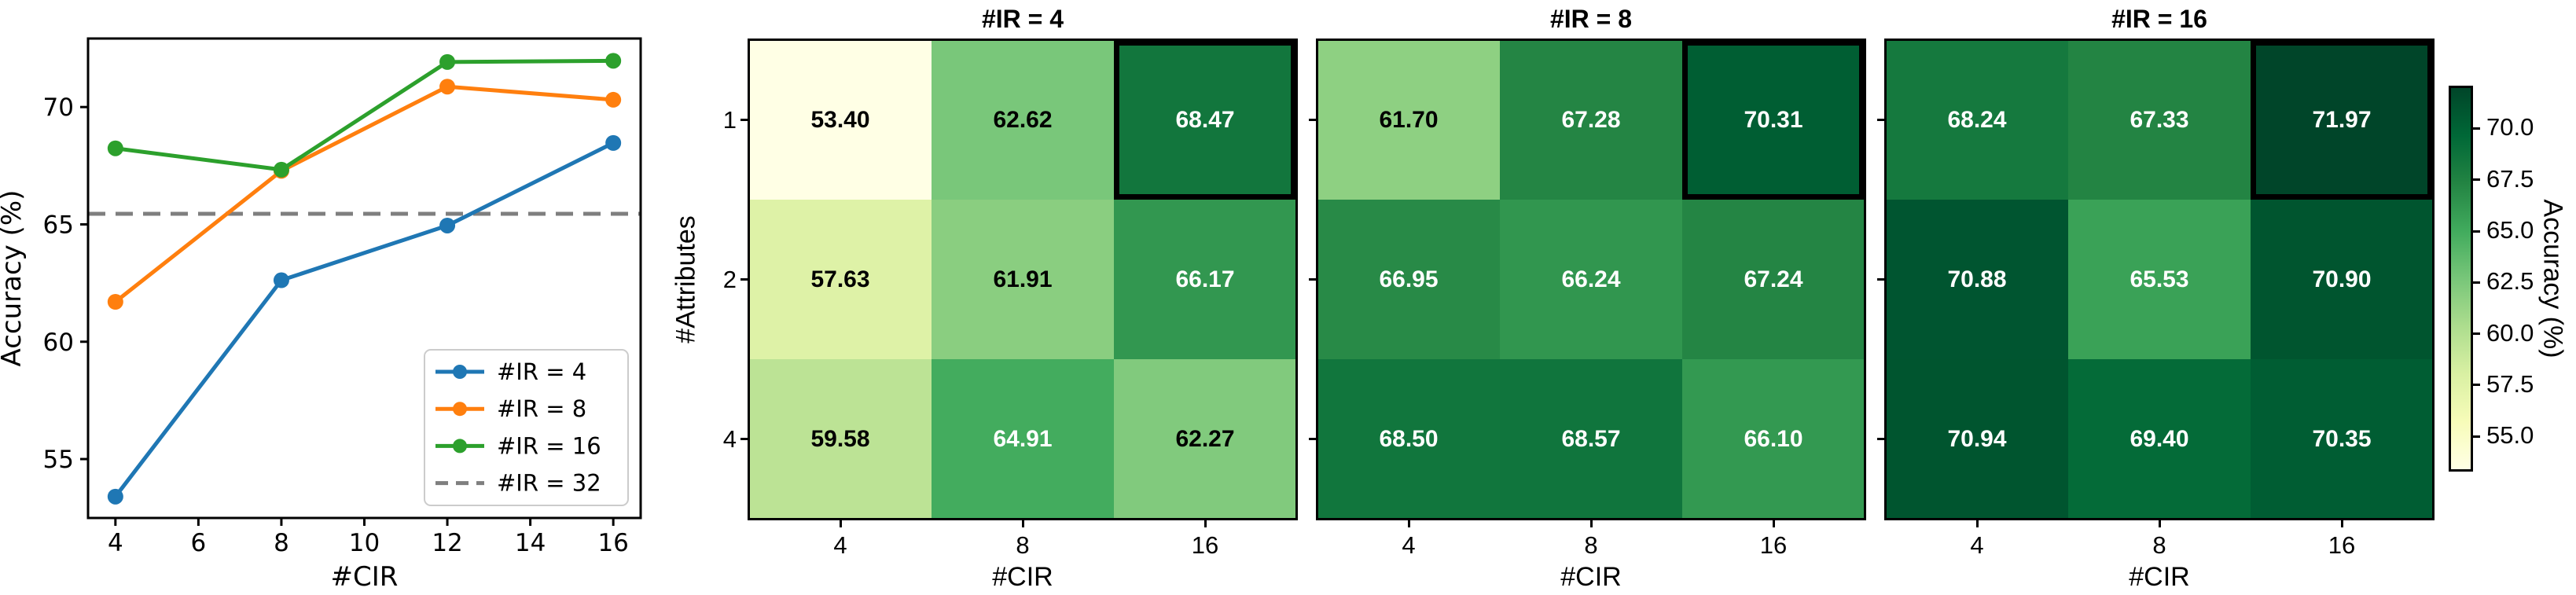 The width and height of the screenshot is (2576, 595). What do you see at coordinates (1205, 439) in the screenshot?
I see `heatmap-cell: 62.27` at bounding box center [1205, 439].